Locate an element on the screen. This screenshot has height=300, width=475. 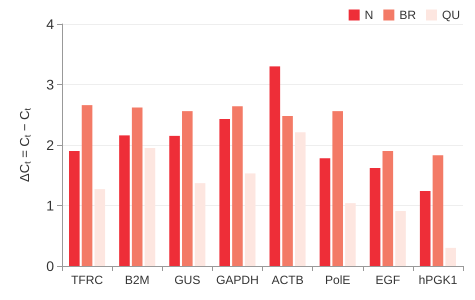
x-tick-label: GUS is located at coordinates (187, 280).